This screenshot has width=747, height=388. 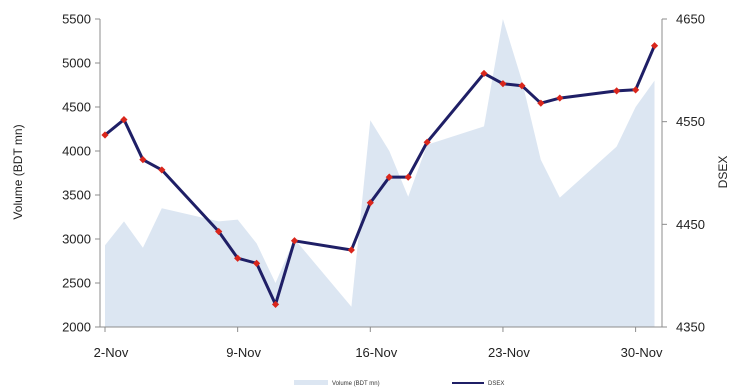 What do you see at coordinates (690, 327) in the screenshot?
I see `right-axis-tick-label: 4350` at bounding box center [690, 327].